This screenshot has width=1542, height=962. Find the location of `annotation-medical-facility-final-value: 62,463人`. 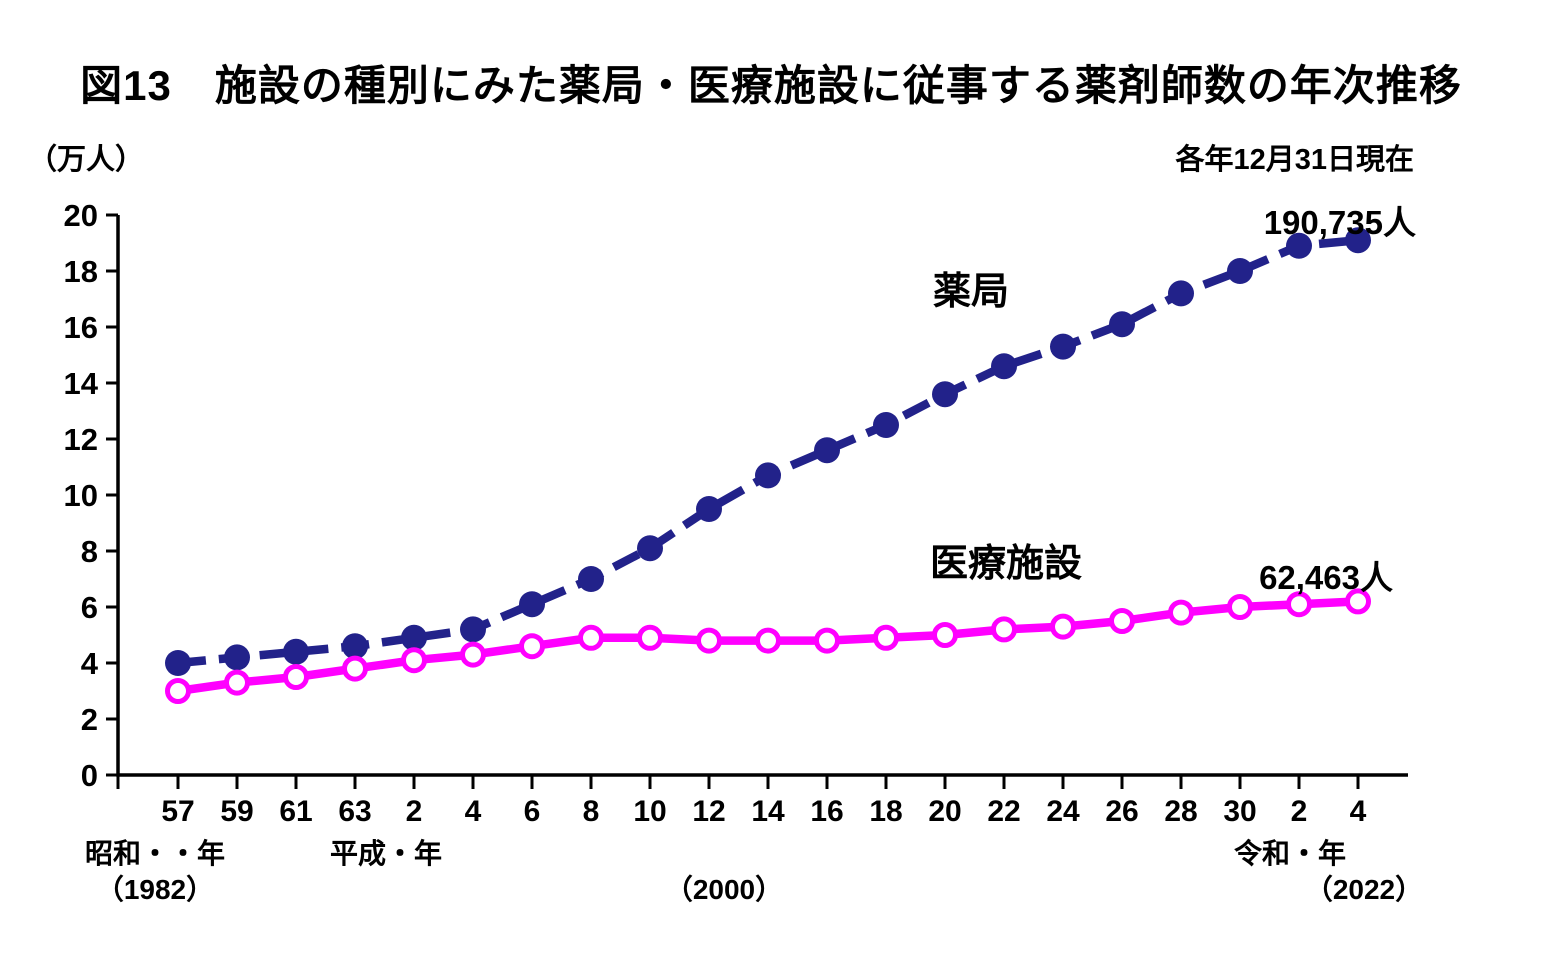

annotation-medical-facility-final-value: 62,463人 is located at coordinates (1326, 577).